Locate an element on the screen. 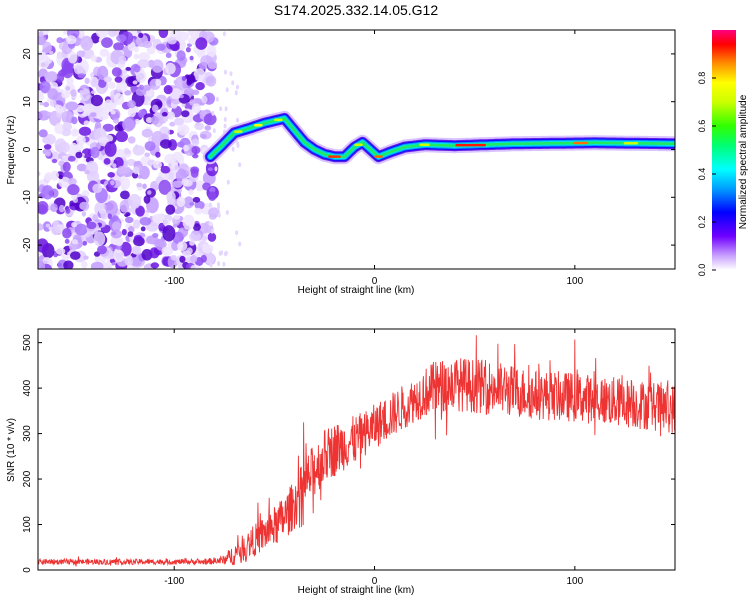 The image size is (750, 600). snr-y-tick-label: 400 is located at coordinates (27, 387).